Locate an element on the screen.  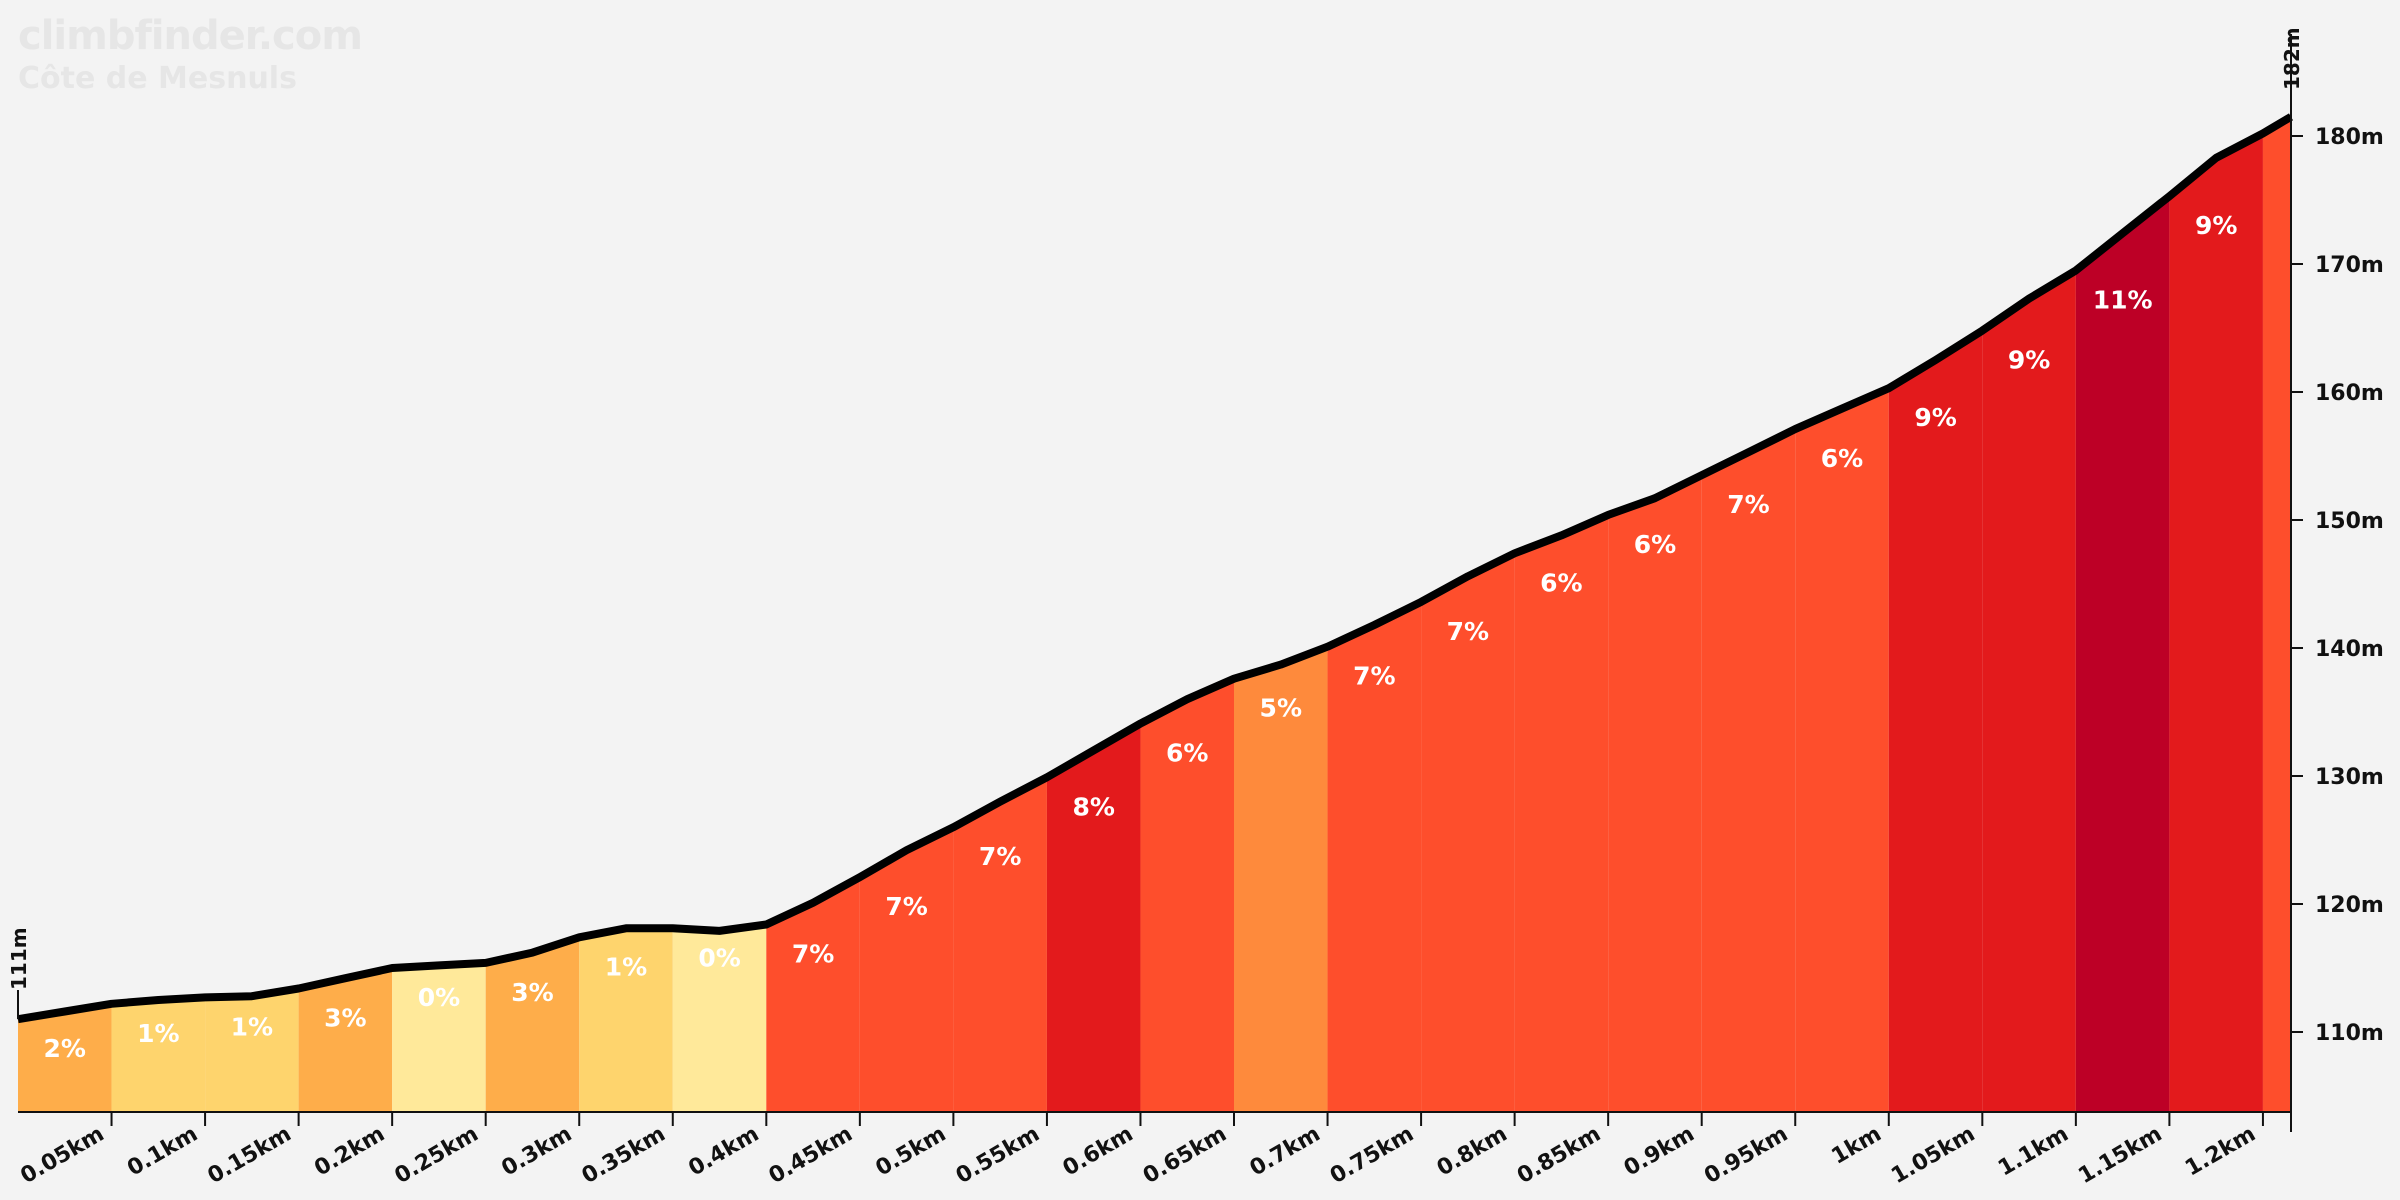
gradient-label-4: 3% is located at coordinates (345, 1017).